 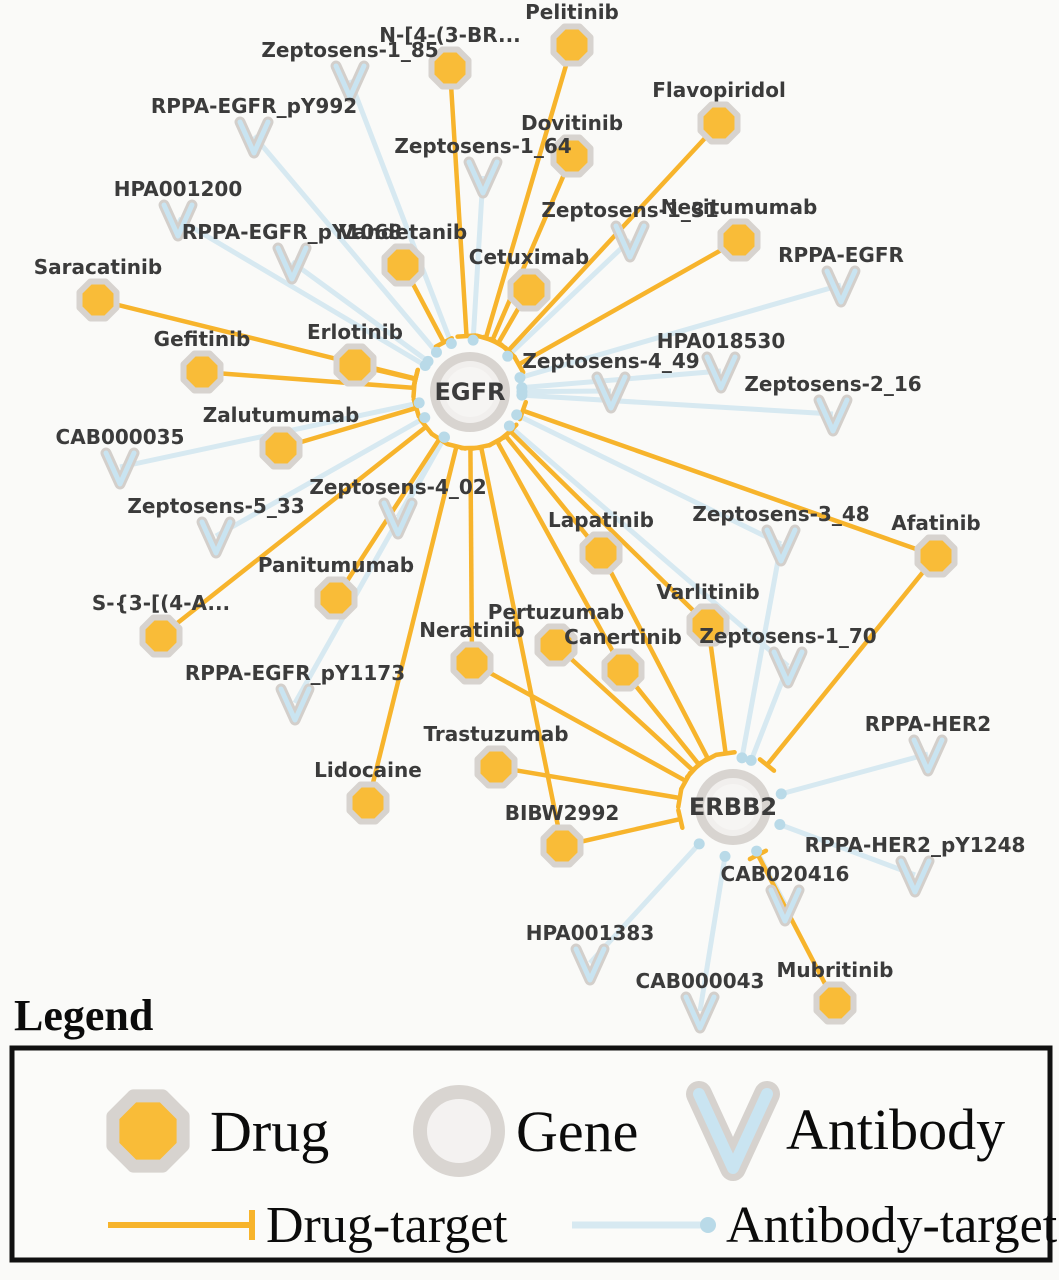 I want to click on drug-node-Erlotinib, so click(x=355, y=365).